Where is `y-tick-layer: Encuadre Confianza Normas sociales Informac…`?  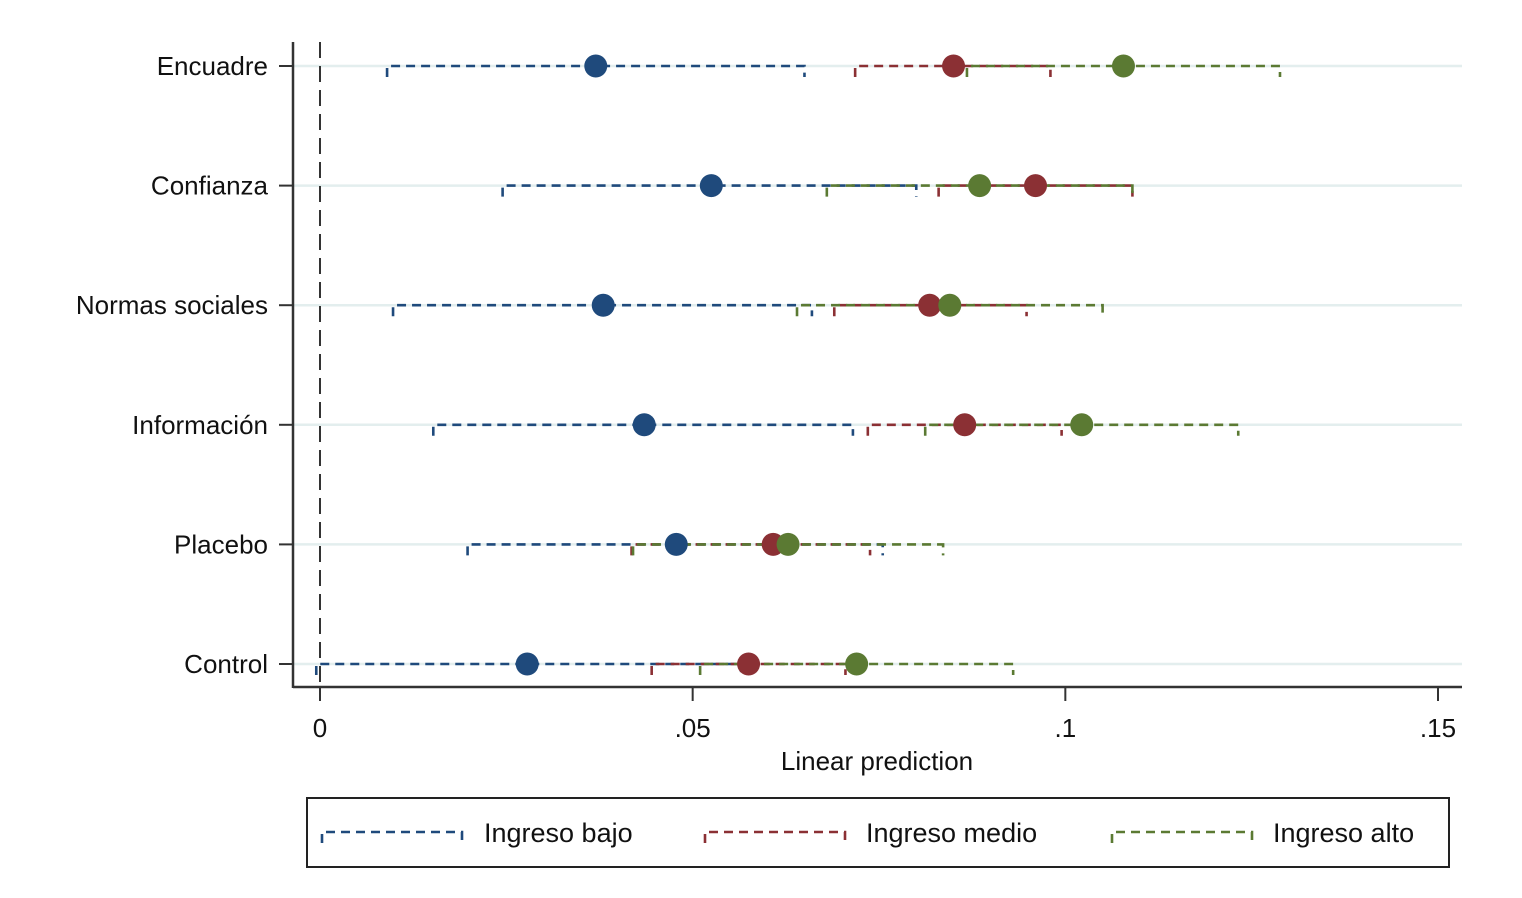 y-tick-layer: Encuadre Confianza Normas sociales Informac… is located at coordinates (184, 365).